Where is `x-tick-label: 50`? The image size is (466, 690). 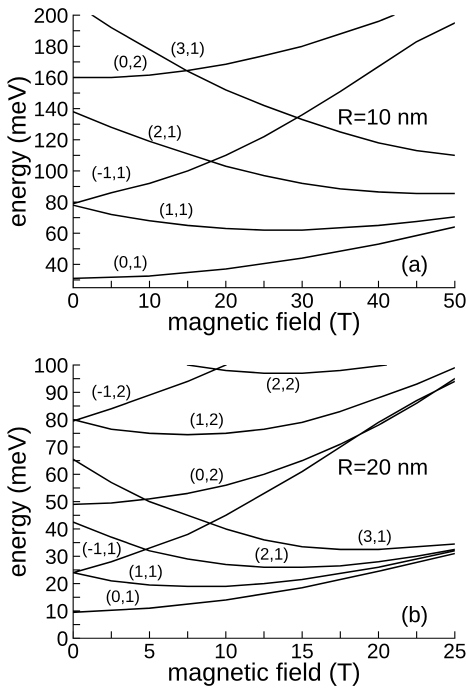 x-tick-label: 50 is located at coordinates (455, 300).